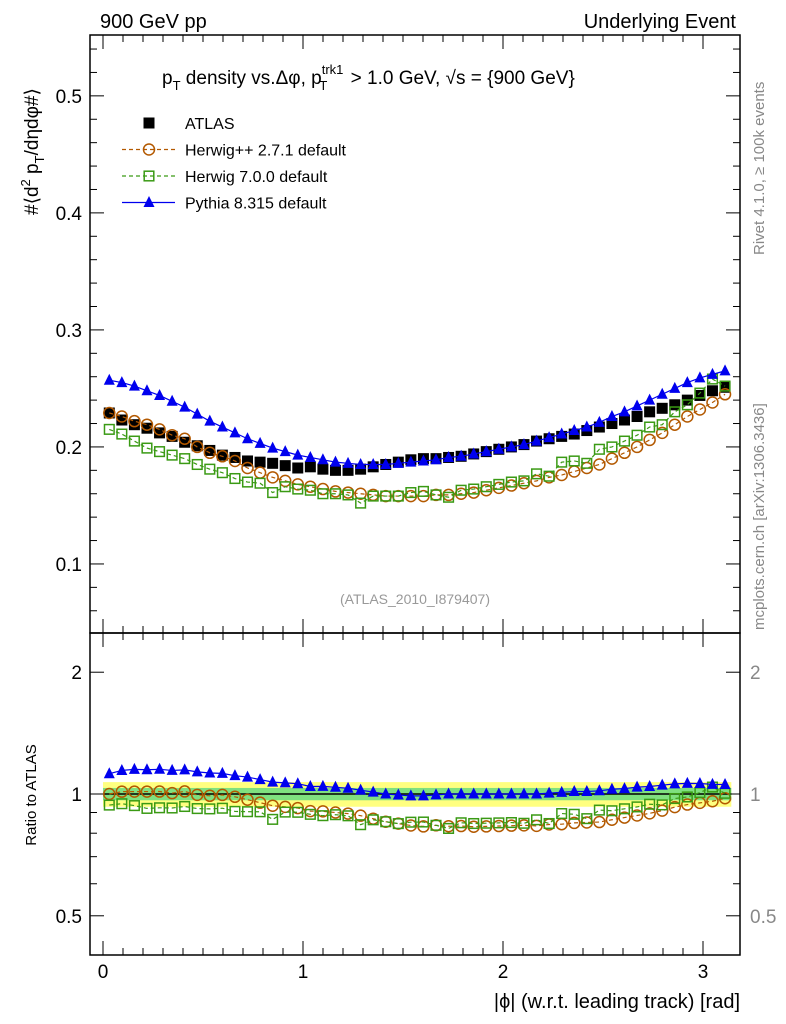 The width and height of the screenshot is (786, 1024). I want to click on line-herwig-2-7-1-default, so click(417, 445).